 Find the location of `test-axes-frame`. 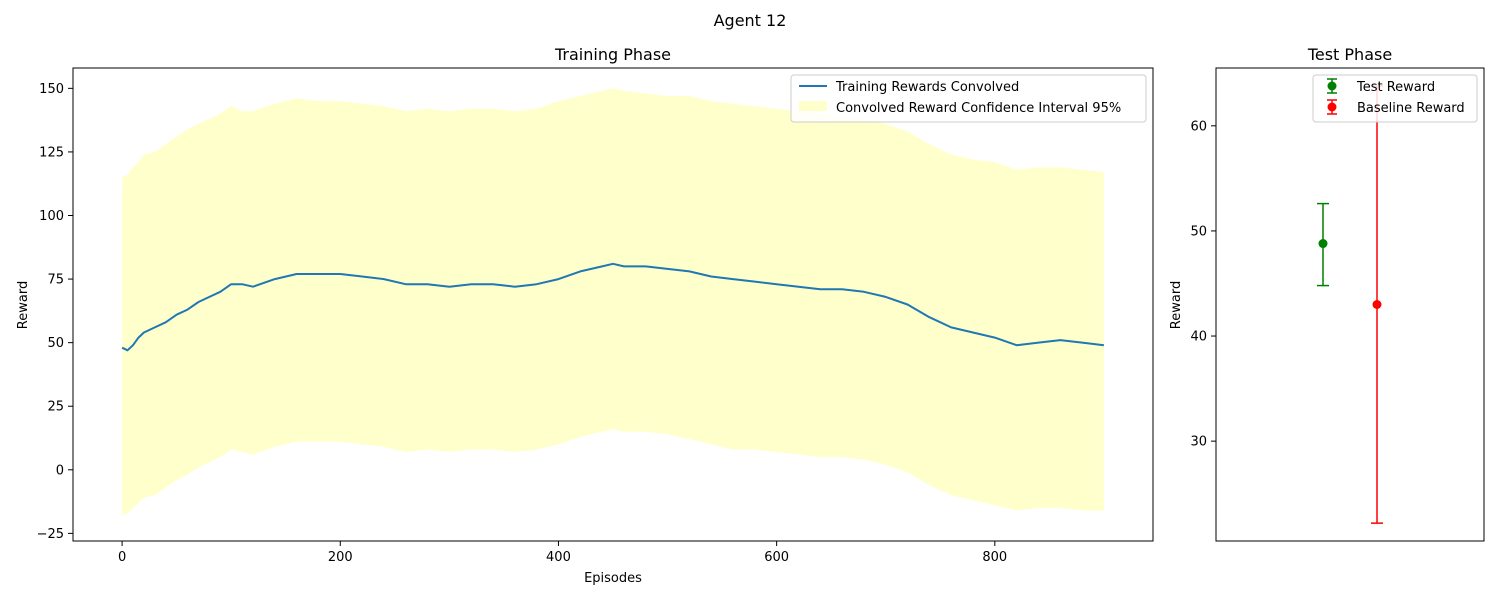

test-axes-frame is located at coordinates (1350, 304).